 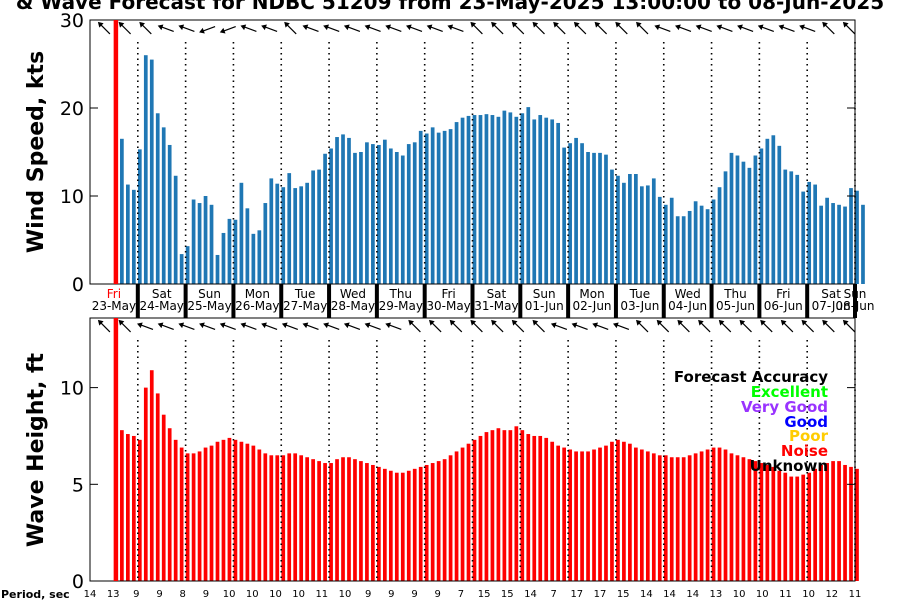 What do you see at coordinates (162, 294) in the screenshot?
I see `day-name-label: Sat` at bounding box center [162, 294].